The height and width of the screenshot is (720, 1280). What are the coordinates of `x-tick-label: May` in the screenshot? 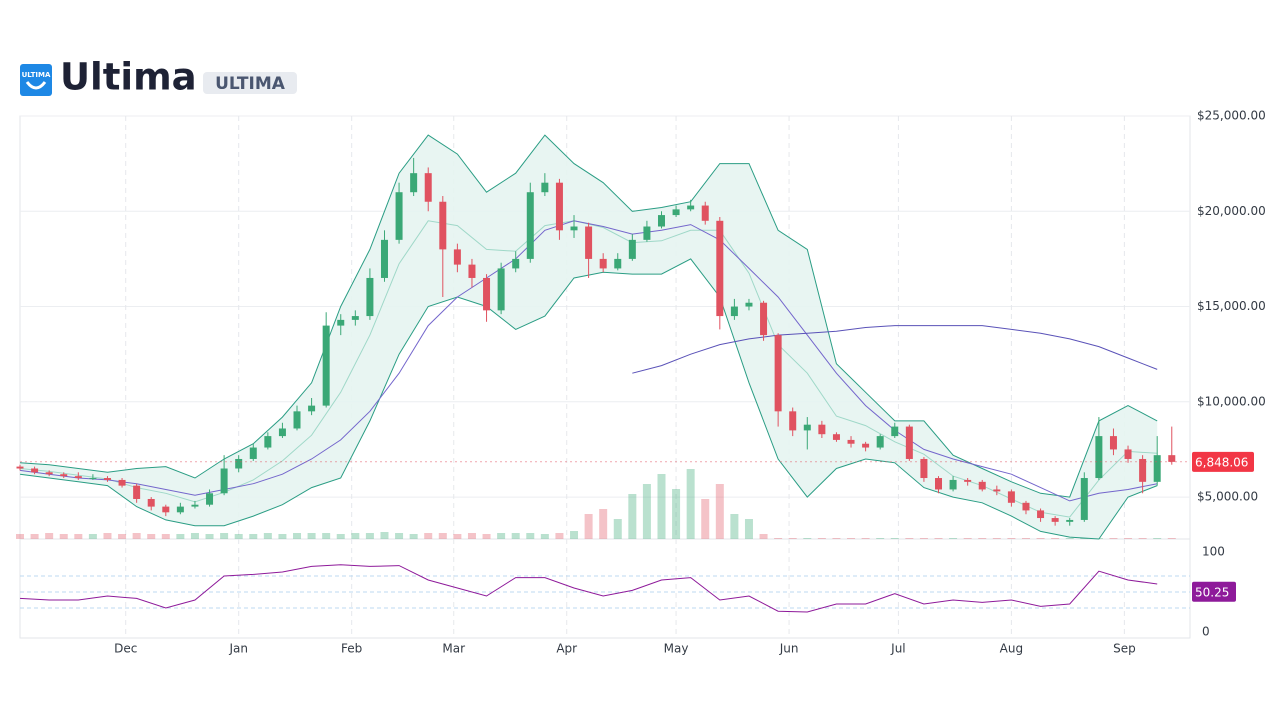 It's located at (676, 649).